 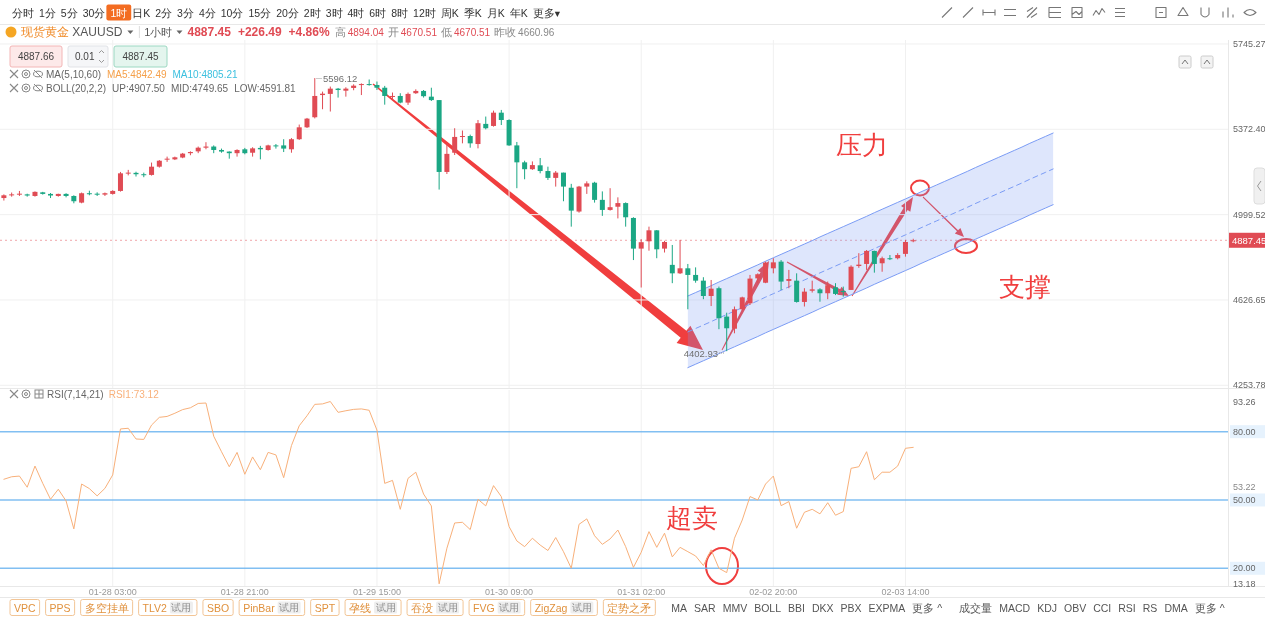 What do you see at coordinates (72, 32) in the screenshot?
I see `chart-title: 现货黄金 XAUUSD` at bounding box center [72, 32].